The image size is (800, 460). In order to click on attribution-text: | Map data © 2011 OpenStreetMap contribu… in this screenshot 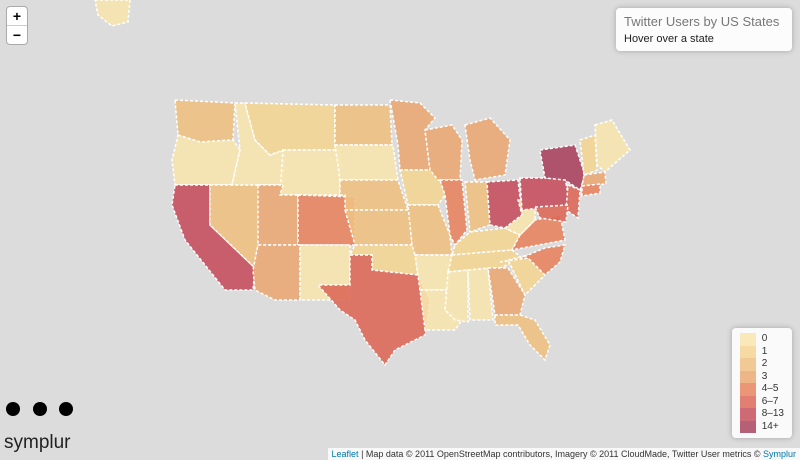, I will do `click(560, 454)`.